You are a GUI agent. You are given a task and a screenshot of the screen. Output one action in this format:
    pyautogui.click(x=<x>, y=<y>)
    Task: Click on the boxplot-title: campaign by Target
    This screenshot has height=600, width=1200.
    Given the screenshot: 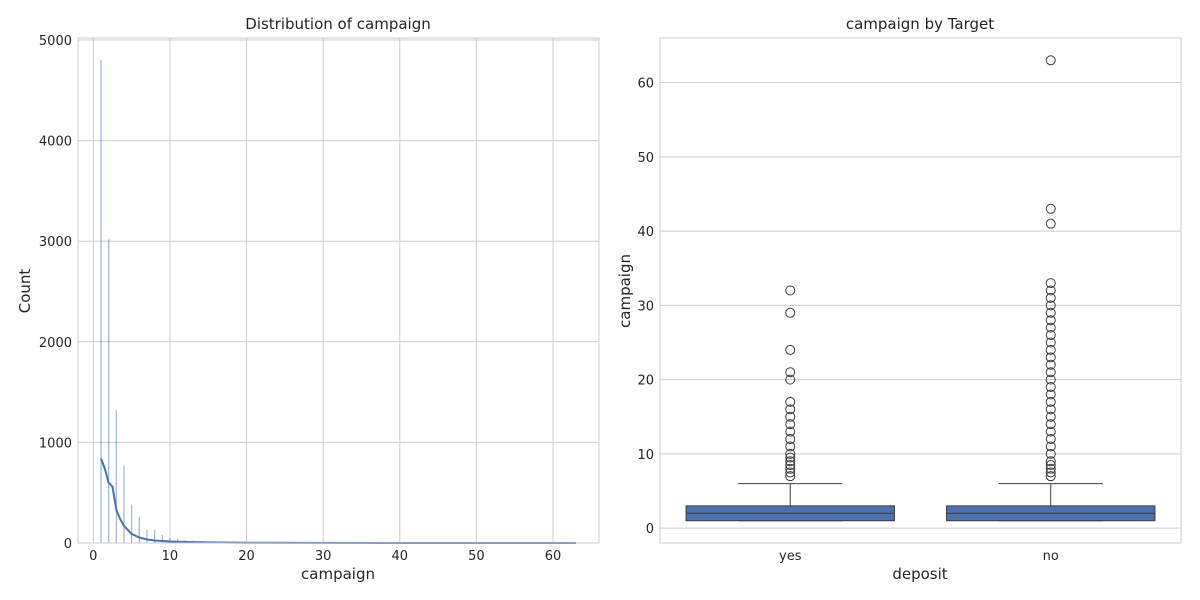 What is the action you would take?
    pyautogui.click(x=920, y=24)
    